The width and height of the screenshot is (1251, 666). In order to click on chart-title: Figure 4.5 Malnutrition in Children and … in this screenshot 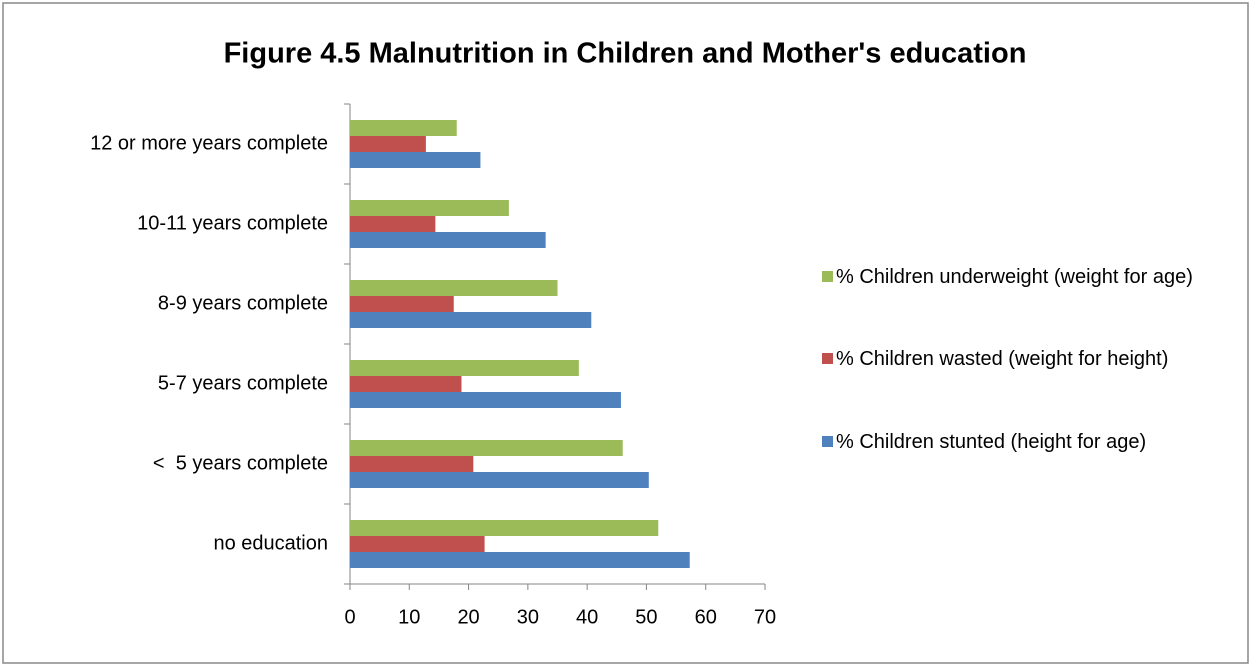, I will do `click(625, 54)`.